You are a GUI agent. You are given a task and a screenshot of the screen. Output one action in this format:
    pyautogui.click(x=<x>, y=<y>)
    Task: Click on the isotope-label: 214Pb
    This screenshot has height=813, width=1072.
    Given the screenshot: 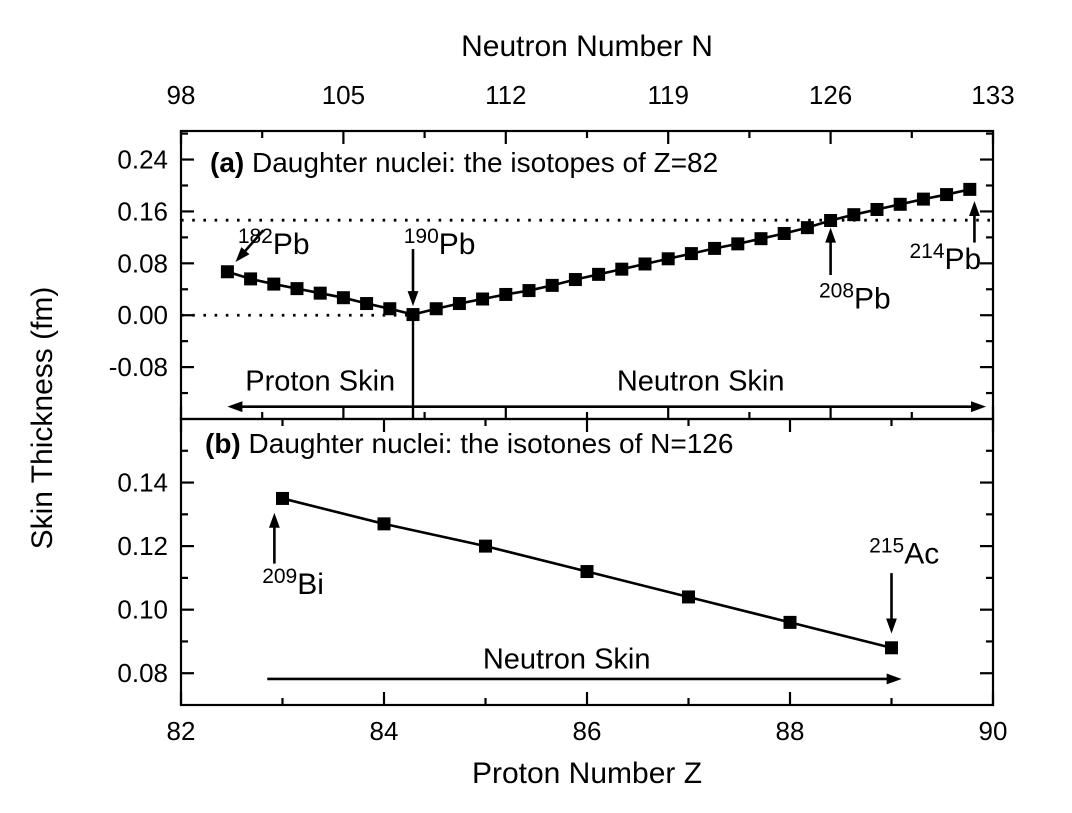 What is the action you would take?
    pyautogui.click(x=945, y=258)
    